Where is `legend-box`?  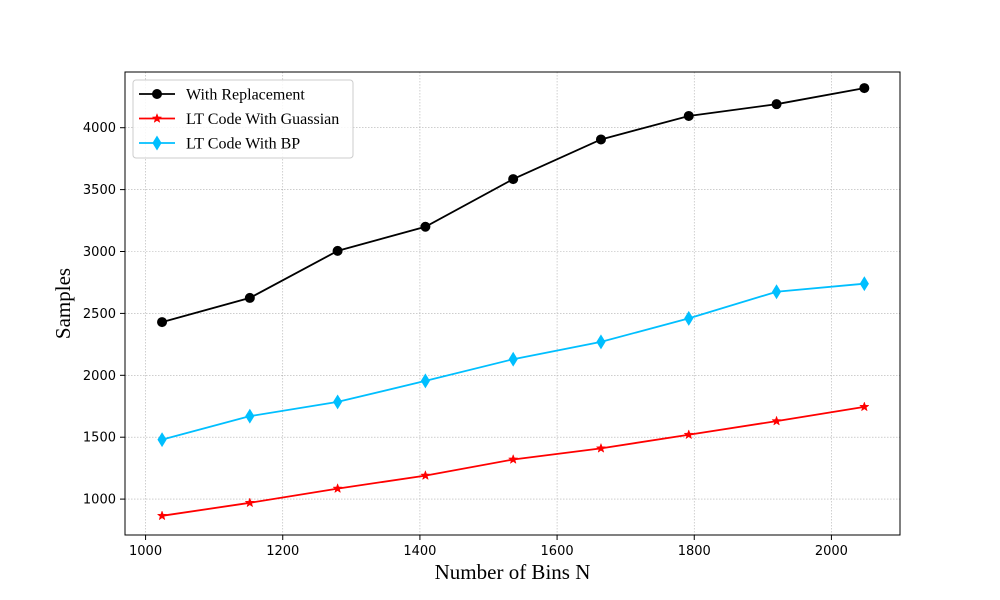 legend-box is located at coordinates (243, 119).